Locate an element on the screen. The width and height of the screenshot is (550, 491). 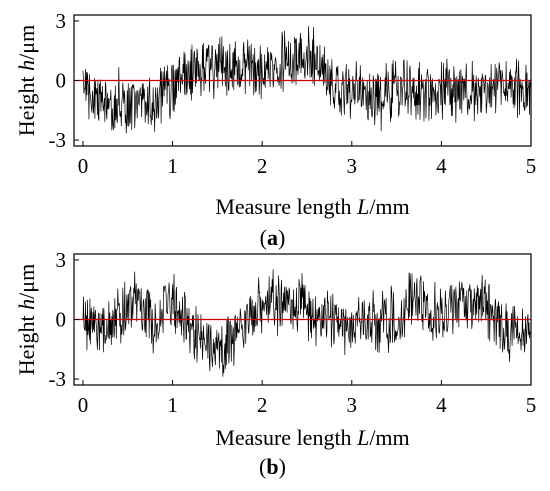
panel-label-letter: b is located at coordinates (272, 466).